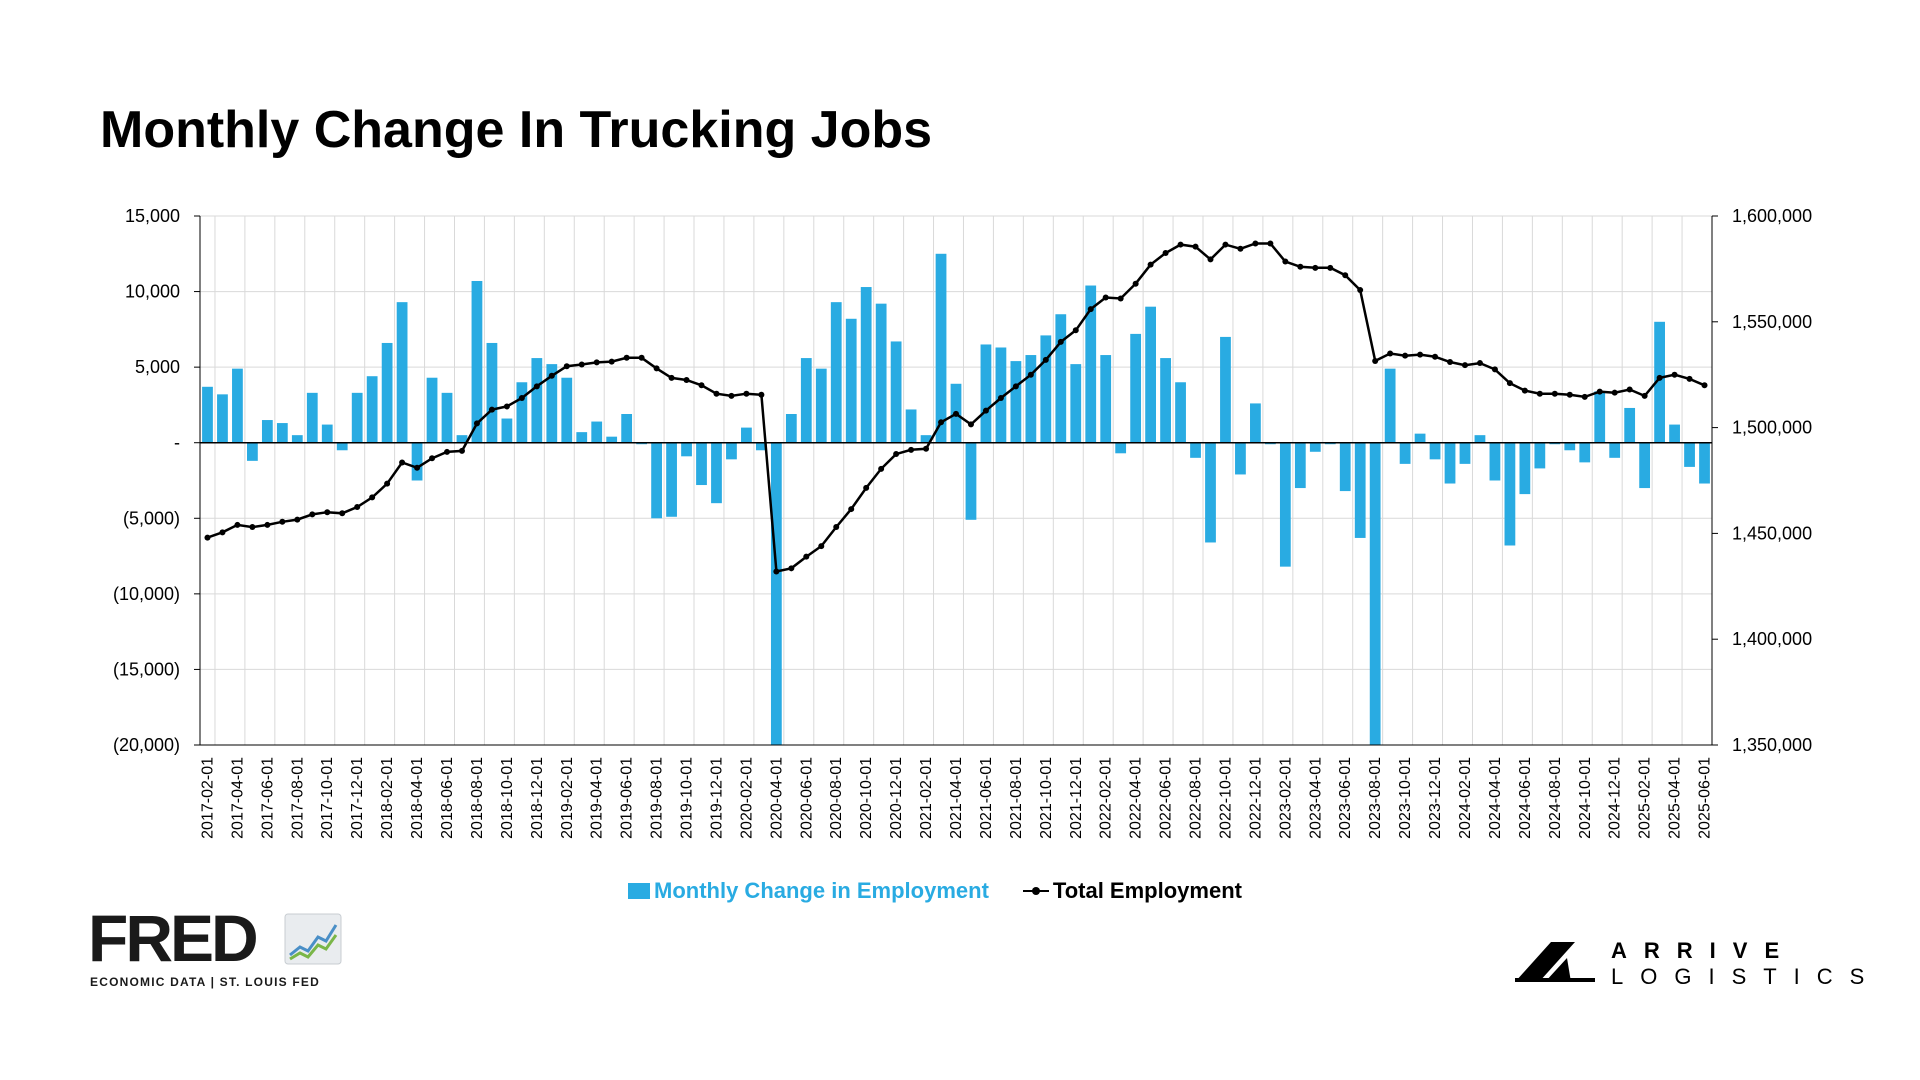 The width and height of the screenshot is (1920, 1080). Describe the element at coordinates (157, 367) in the screenshot. I see `y-left-tick-label: 5,000` at that location.